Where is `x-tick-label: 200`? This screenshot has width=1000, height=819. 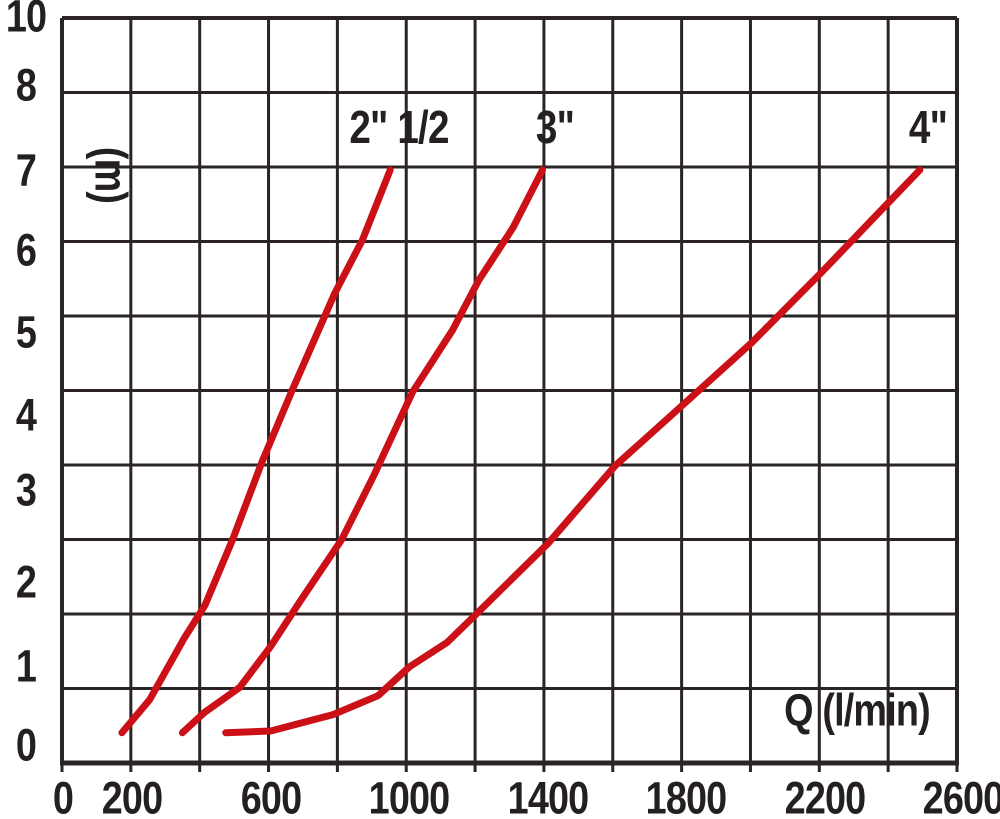 x-tick-label: 200 is located at coordinates (132, 795).